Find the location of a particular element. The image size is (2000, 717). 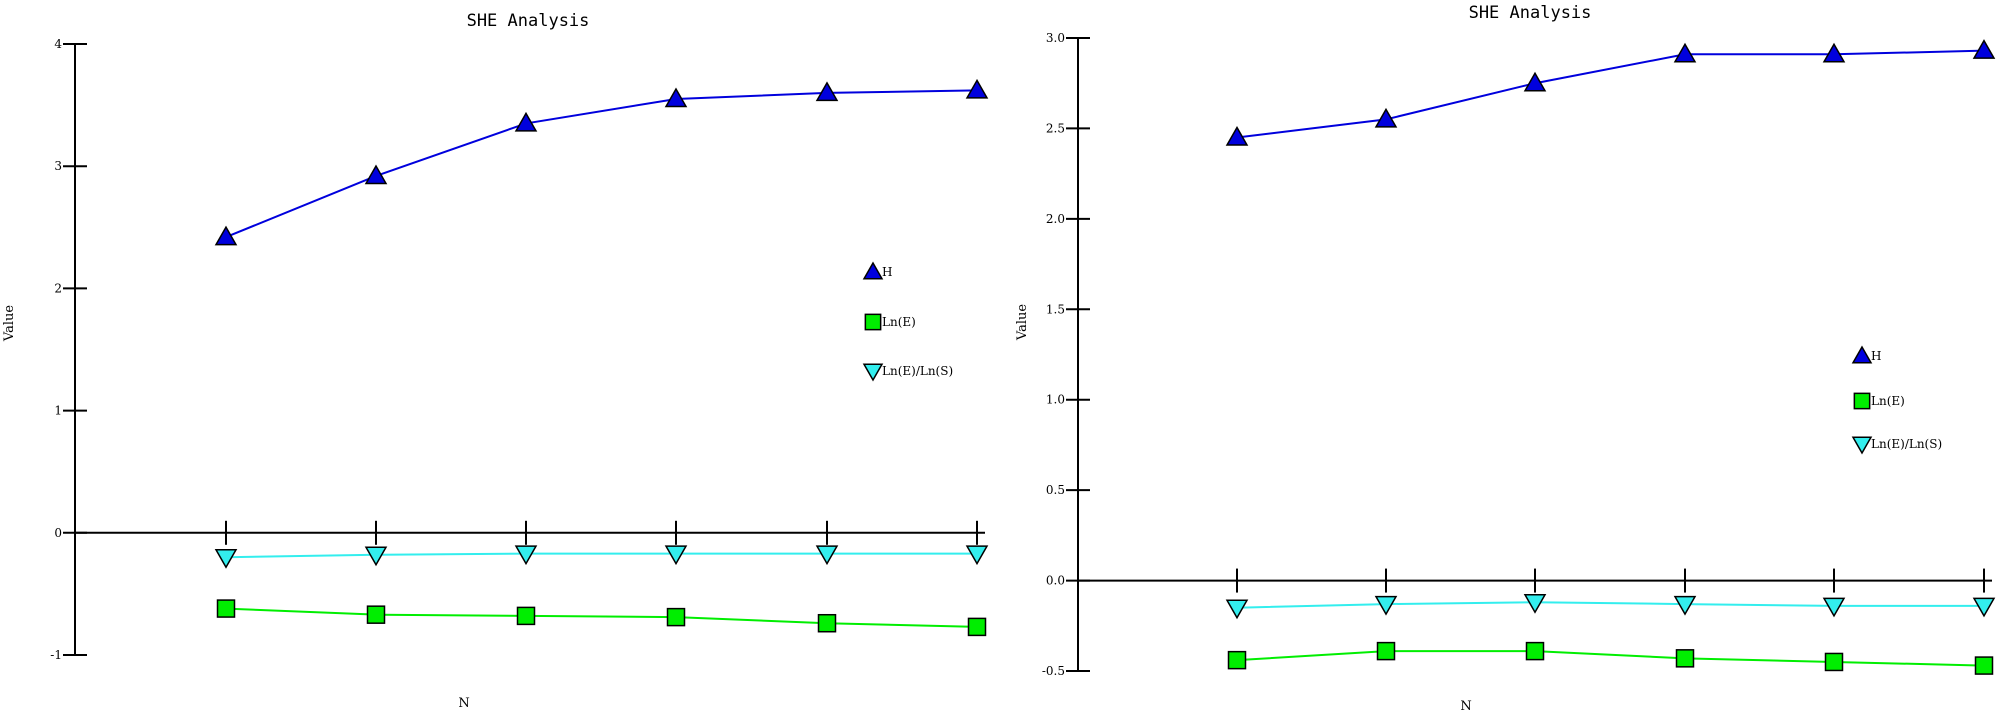

chart-1-y-tick-label: 2 is located at coordinates (58, 288).